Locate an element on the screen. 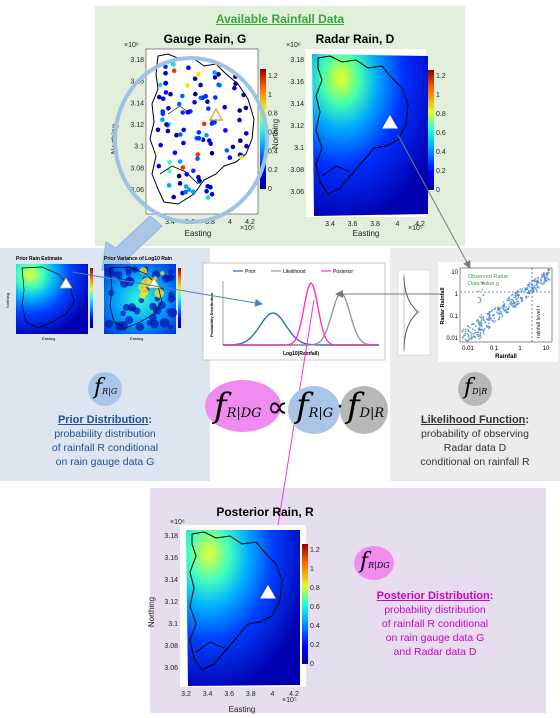 The width and height of the screenshot is (560, 718). prior-estimate-title: Prior Rain Estimate is located at coordinates (39, 259).